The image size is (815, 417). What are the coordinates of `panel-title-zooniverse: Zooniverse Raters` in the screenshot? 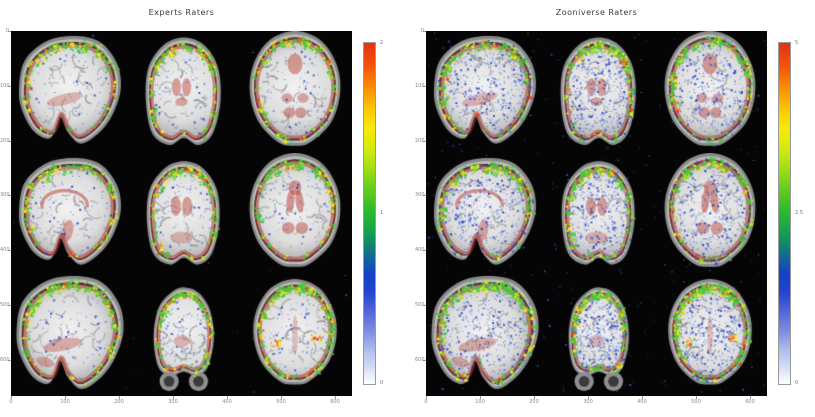 It's located at (596, 12).